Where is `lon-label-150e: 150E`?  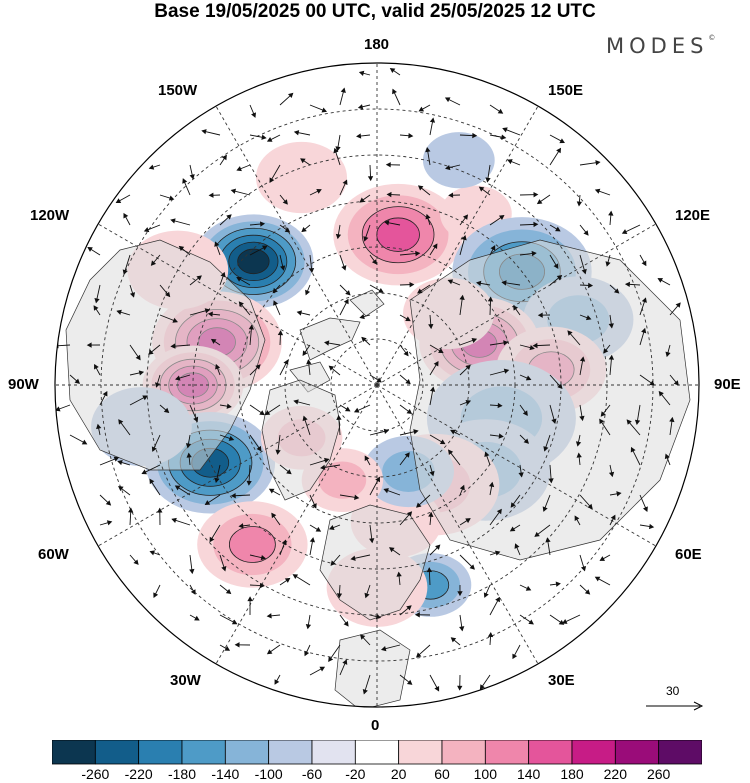 lon-label-150e: 150E is located at coordinates (566, 90).